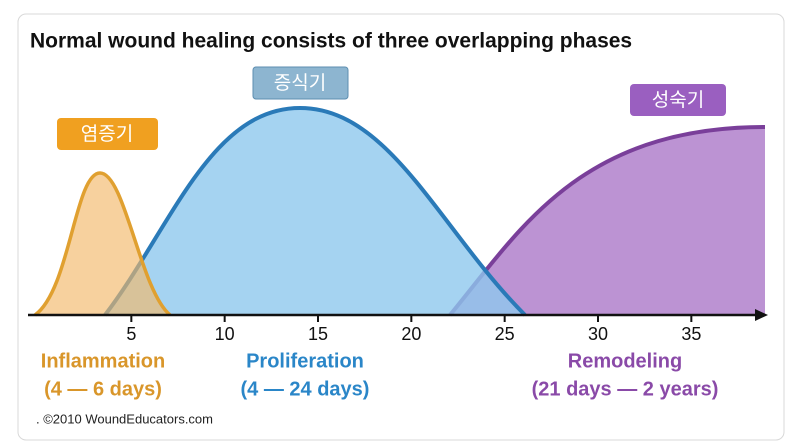 The image size is (800, 445). Describe the element at coordinates (625, 389) in the screenshot. I see `phase-duration: (21 days — 2 years)` at that location.